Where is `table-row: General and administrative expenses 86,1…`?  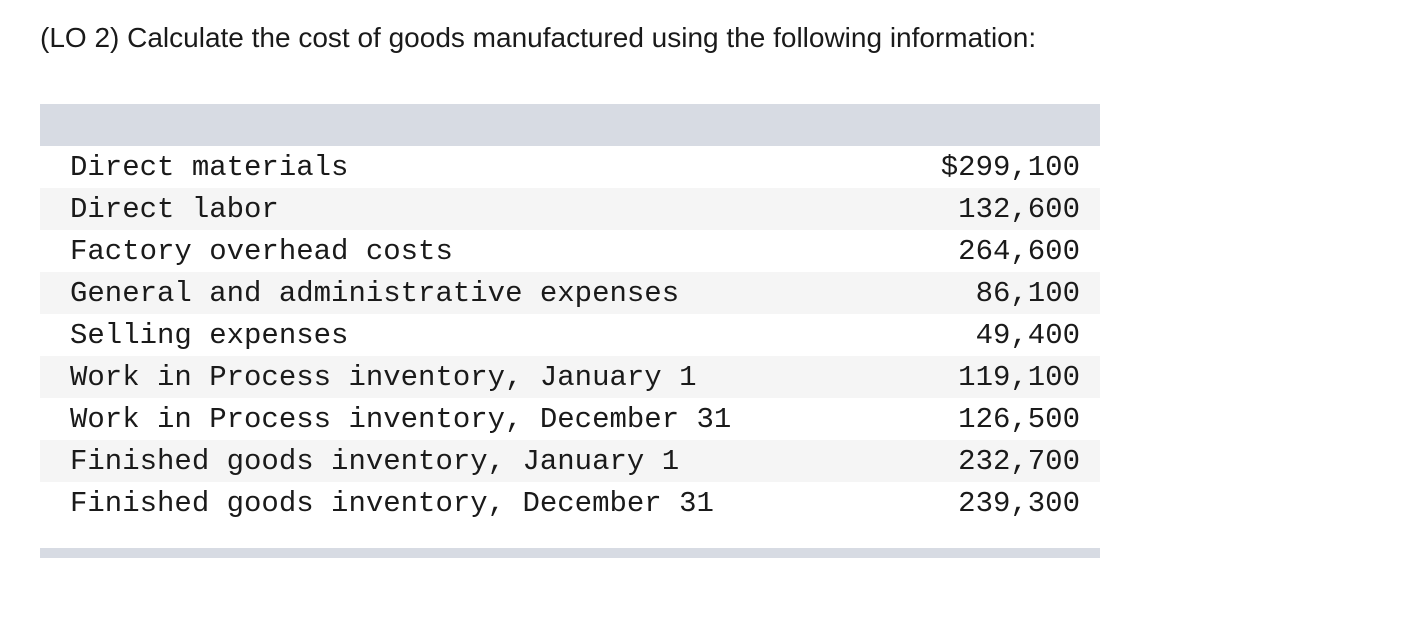
table-row: General and administrative expenses 86,1… is located at coordinates (570, 293).